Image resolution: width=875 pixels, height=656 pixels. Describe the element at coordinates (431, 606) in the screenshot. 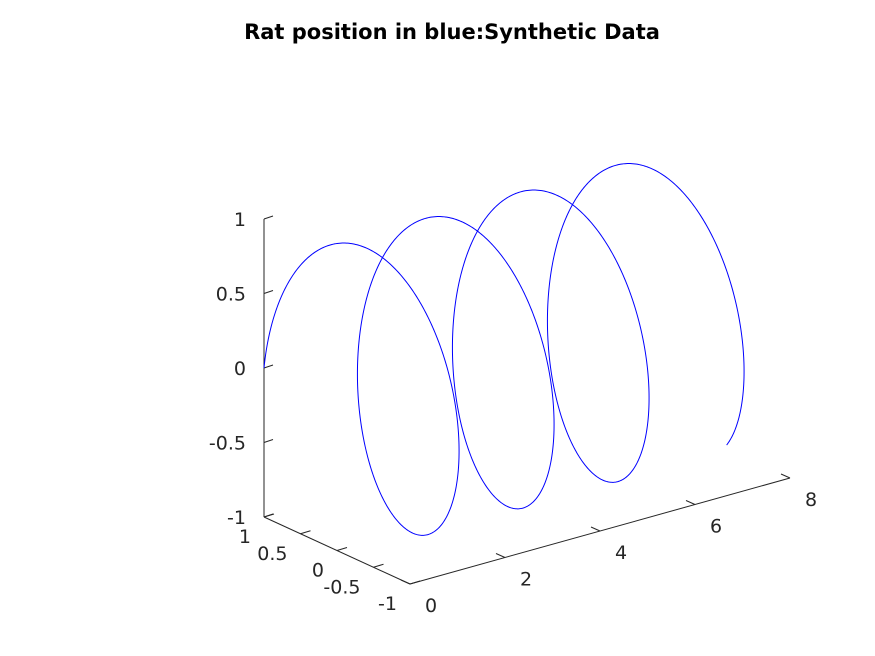

I see `x-tick-label: 0` at that location.